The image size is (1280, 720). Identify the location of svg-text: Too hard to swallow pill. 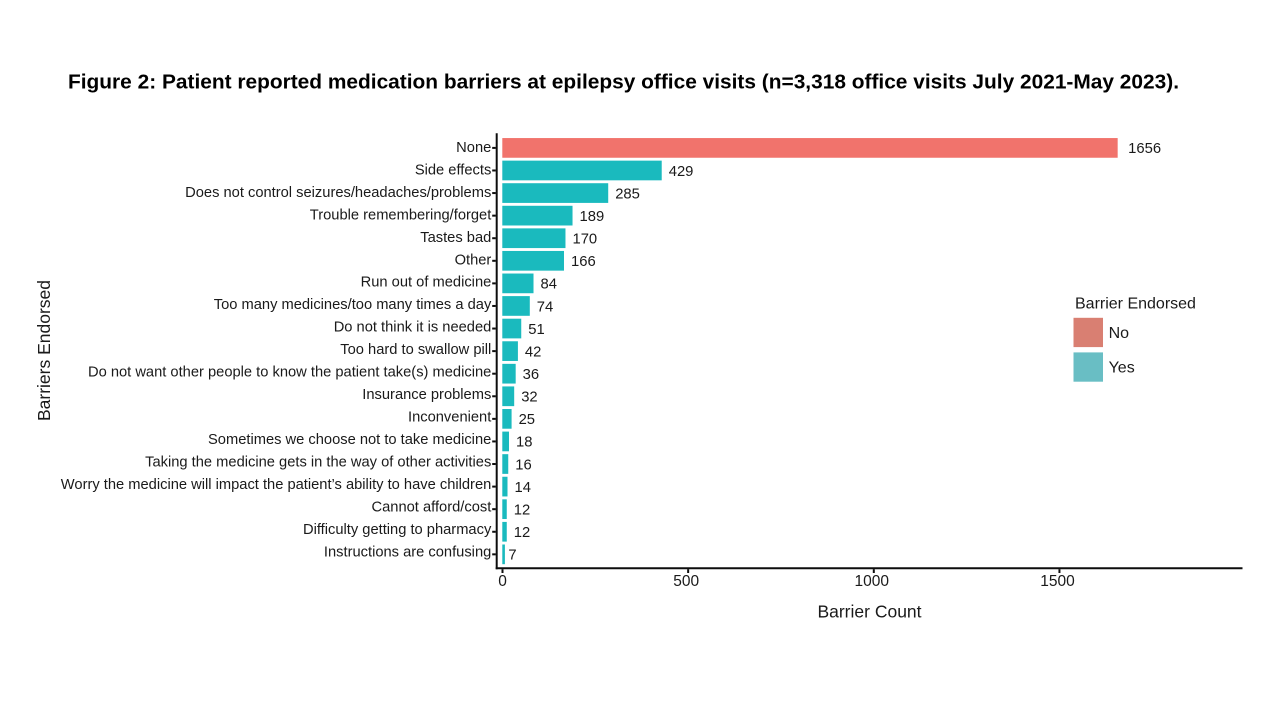
(415, 350).